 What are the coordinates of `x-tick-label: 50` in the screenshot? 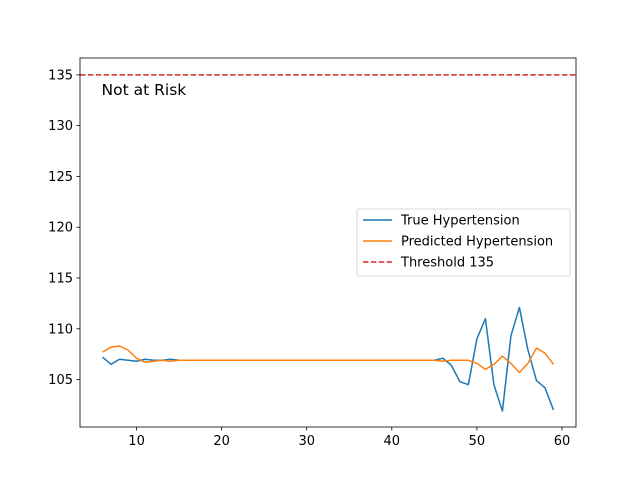 It's located at (477, 441).